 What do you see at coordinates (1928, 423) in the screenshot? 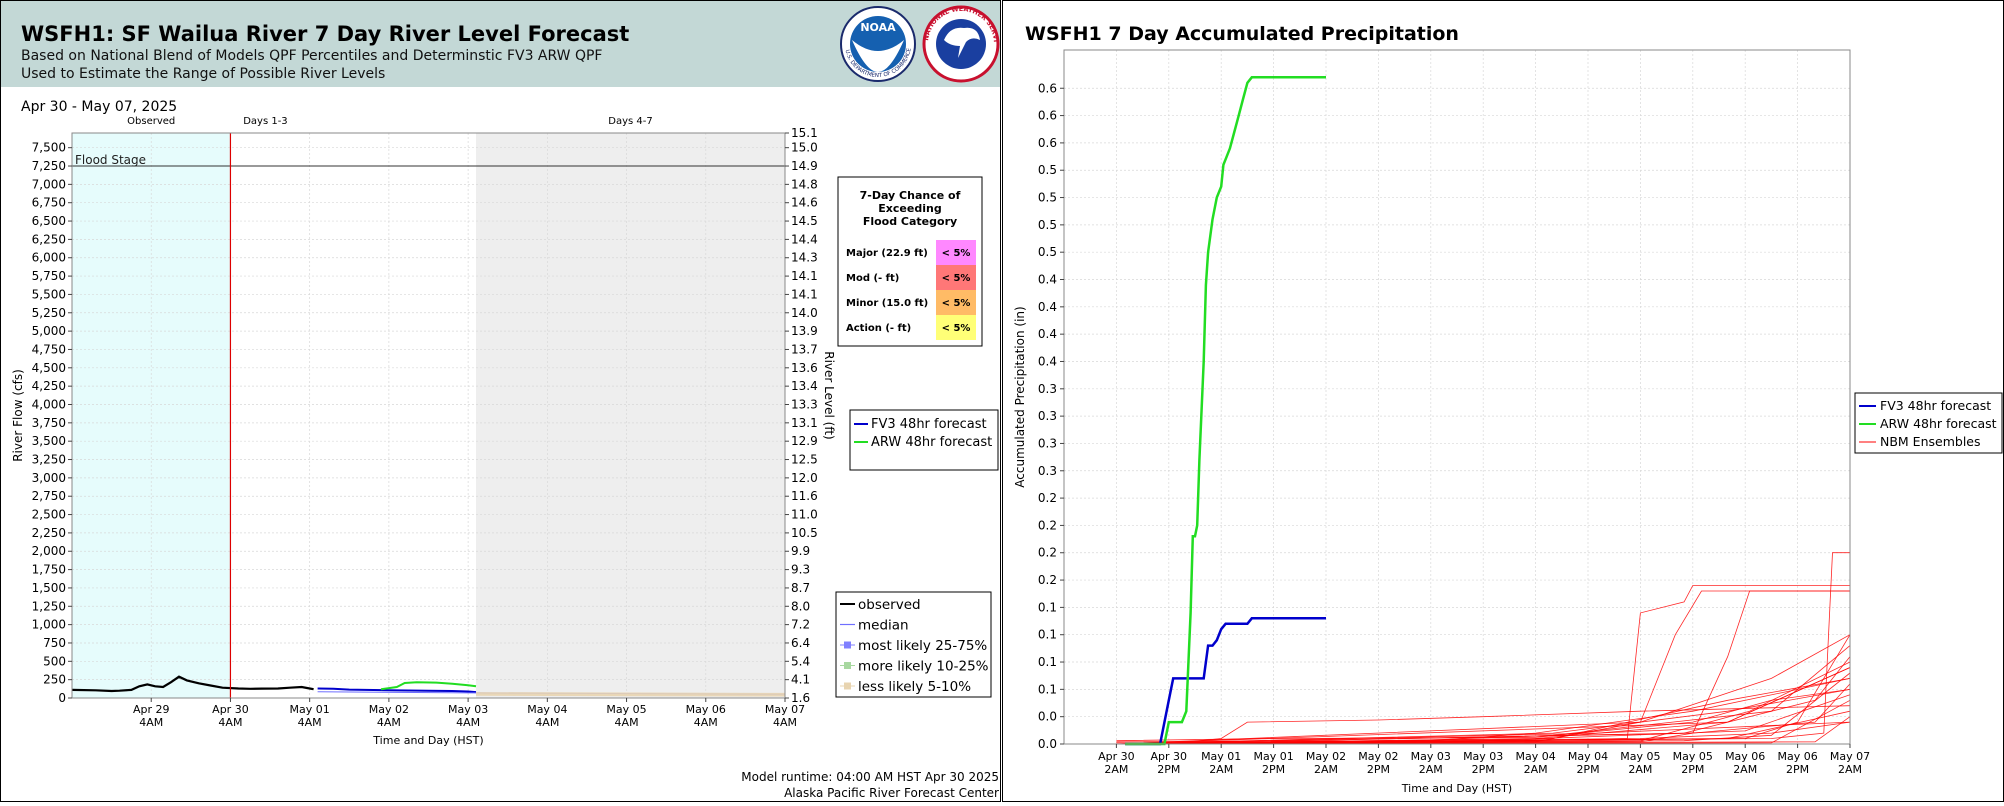
I see `precip-legend-frame` at bounding box center [1928, 423].